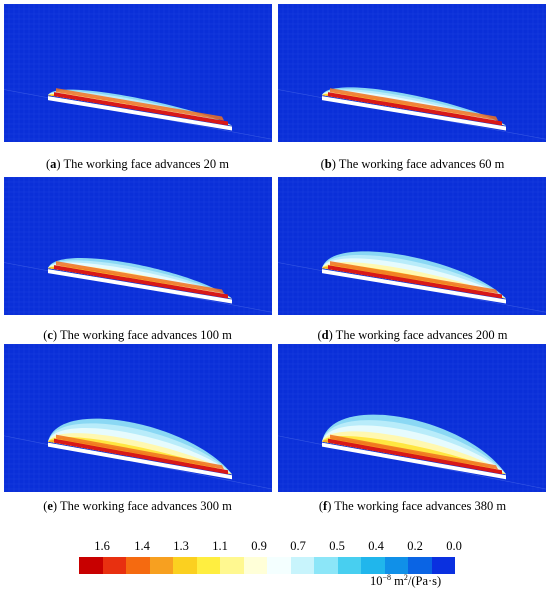  Describe the element at coordinates (412, 164) in the screenshot. I see `caption-b: (b) The working face advances 60 m` at that location.